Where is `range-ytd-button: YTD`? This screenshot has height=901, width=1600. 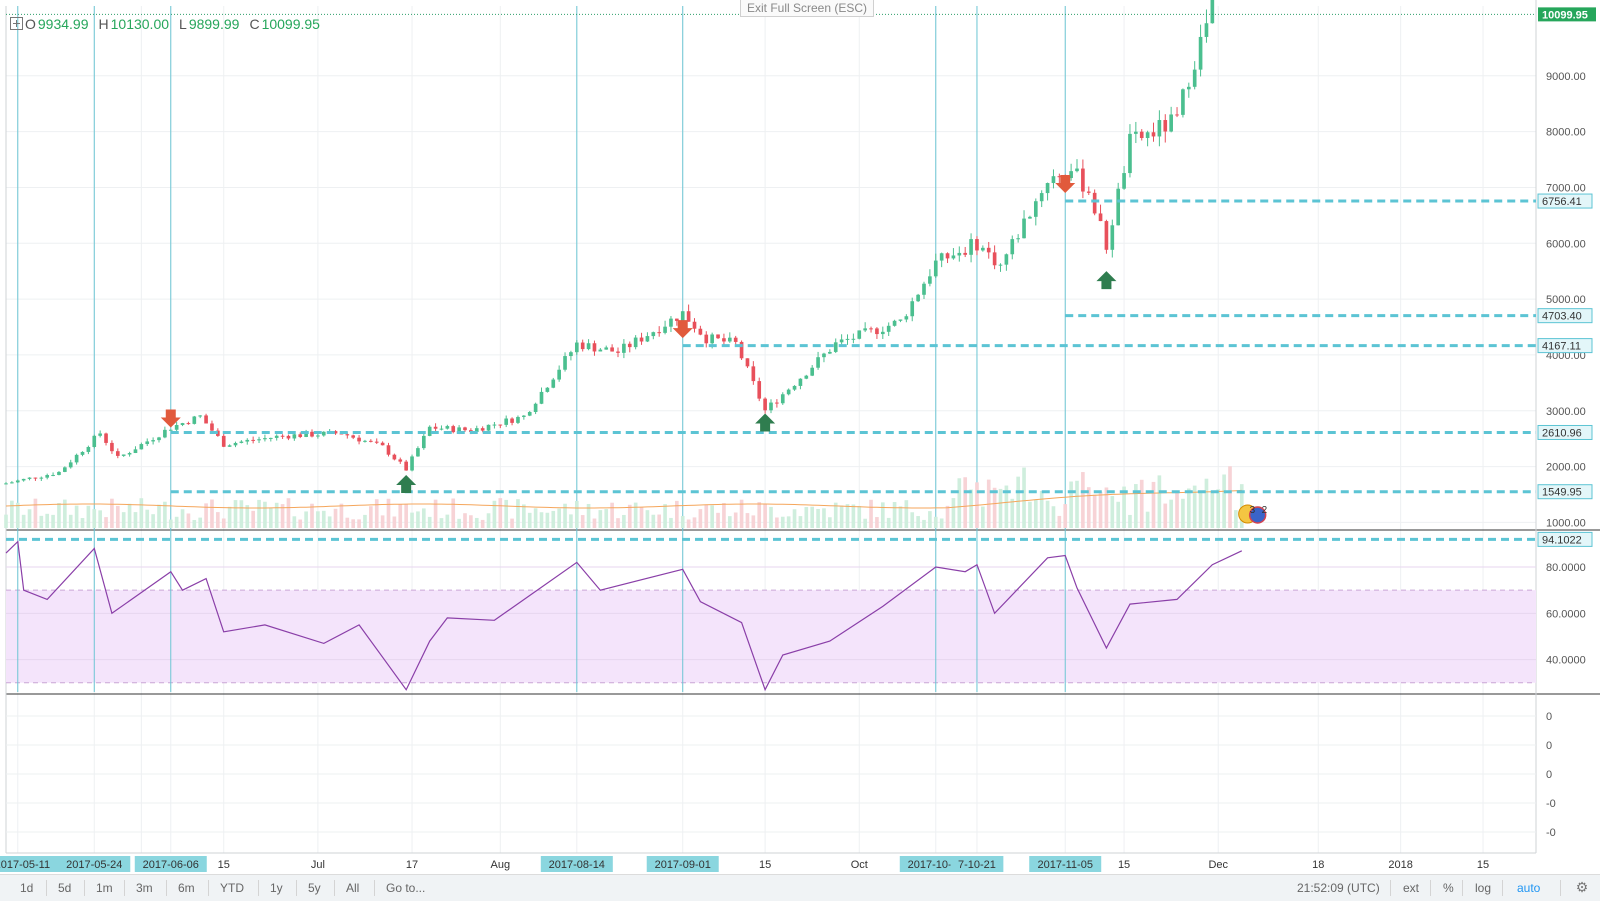 range-ytd-button: YTD is located at coordinates (232, 888).